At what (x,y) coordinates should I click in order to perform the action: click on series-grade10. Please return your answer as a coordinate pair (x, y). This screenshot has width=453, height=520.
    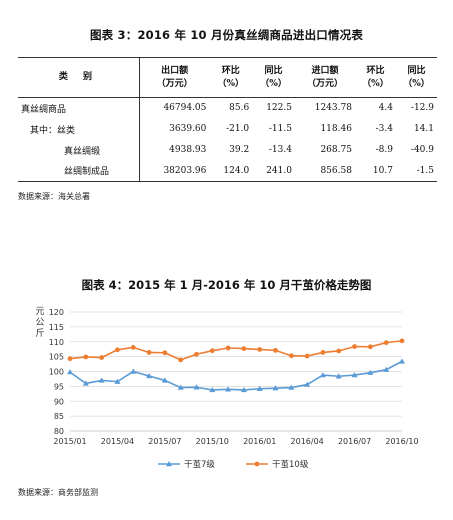
    Looking at the image, I should click on (236, 350).